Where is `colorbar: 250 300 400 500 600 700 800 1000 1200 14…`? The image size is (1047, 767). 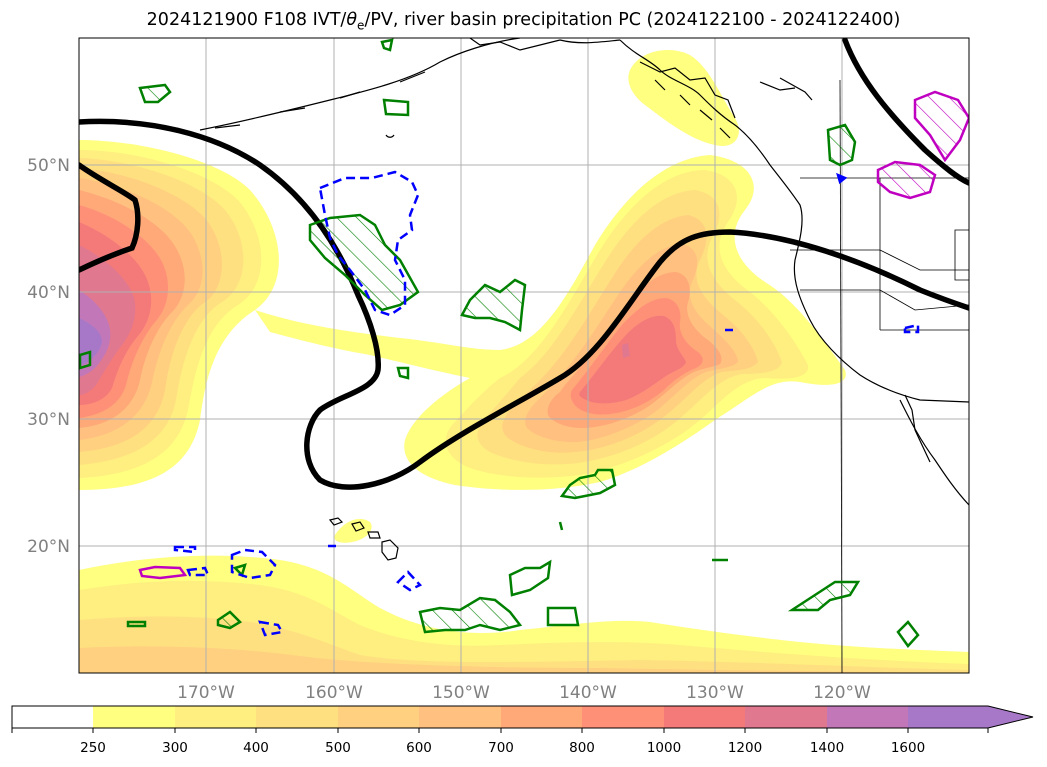 colorbar: 250 300 400 500 600 700 800 1000 1200 14… is located at coordinates (522, 730).